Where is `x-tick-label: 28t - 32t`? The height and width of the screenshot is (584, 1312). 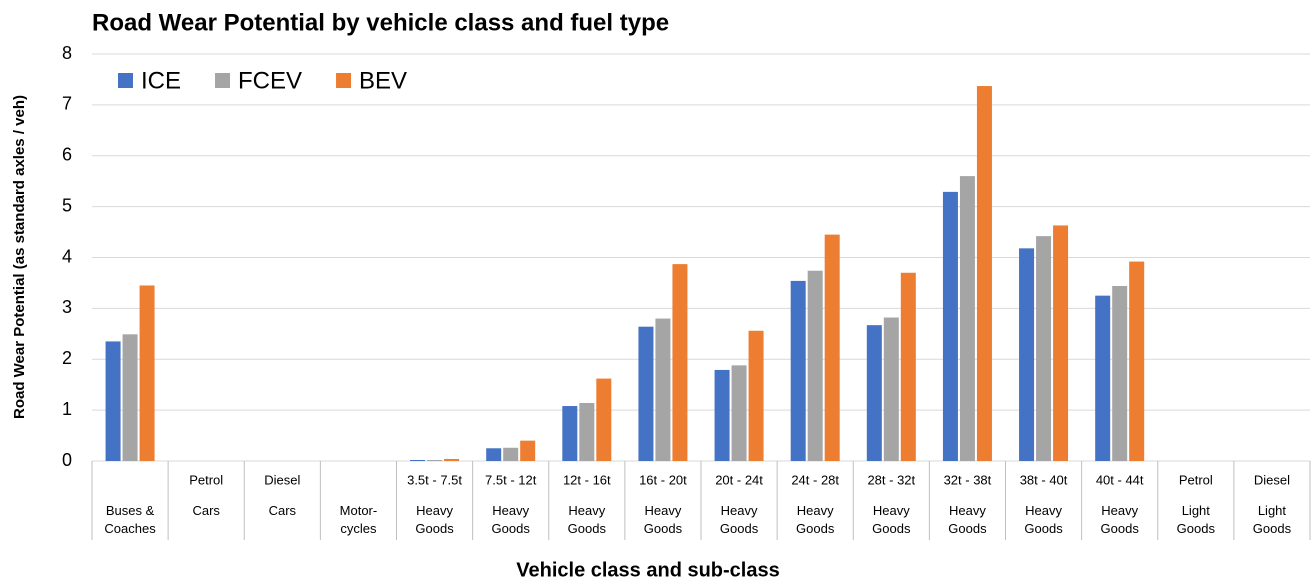 x-tick-label: 28t - 32t is located at coordinates (891, 479).